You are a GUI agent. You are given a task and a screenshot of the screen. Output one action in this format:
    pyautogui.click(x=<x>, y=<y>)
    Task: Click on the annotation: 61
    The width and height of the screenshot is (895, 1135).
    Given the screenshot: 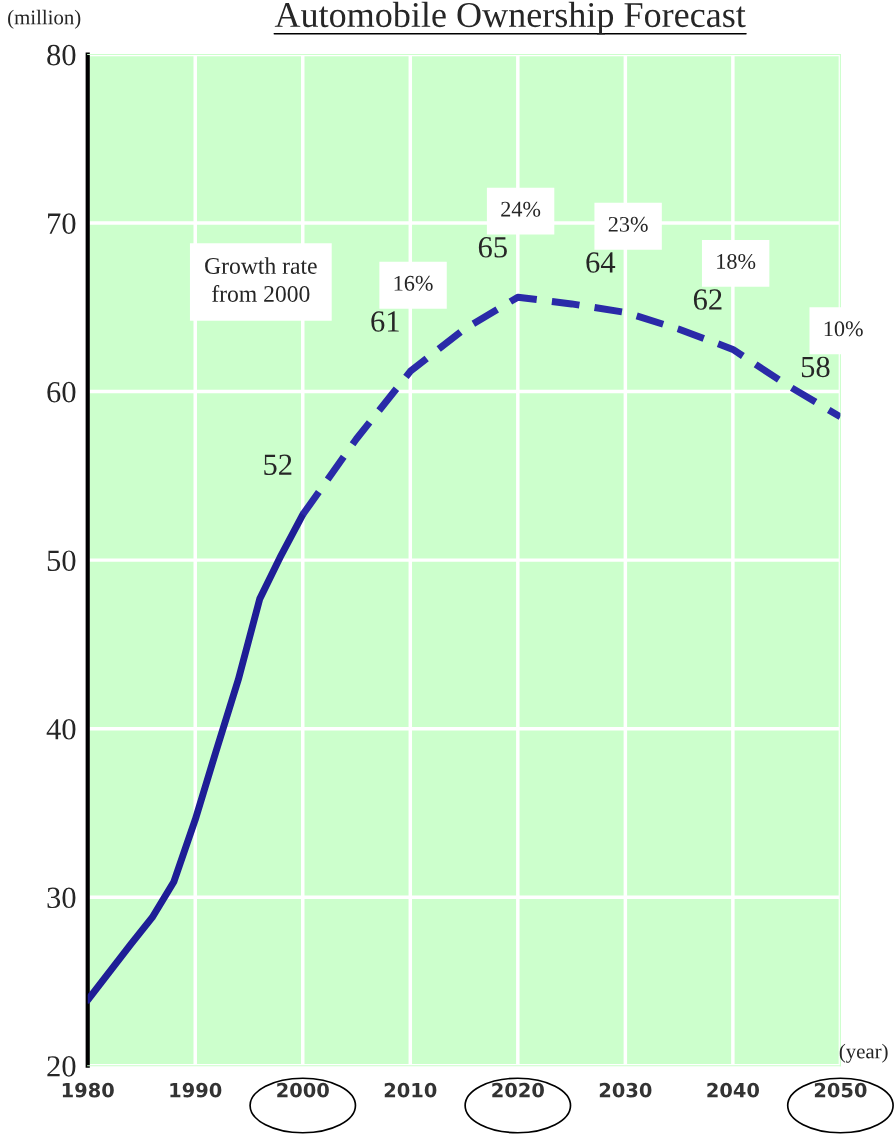 What is the action you would take?
    pyautogui.click(x=385, y=321)
    